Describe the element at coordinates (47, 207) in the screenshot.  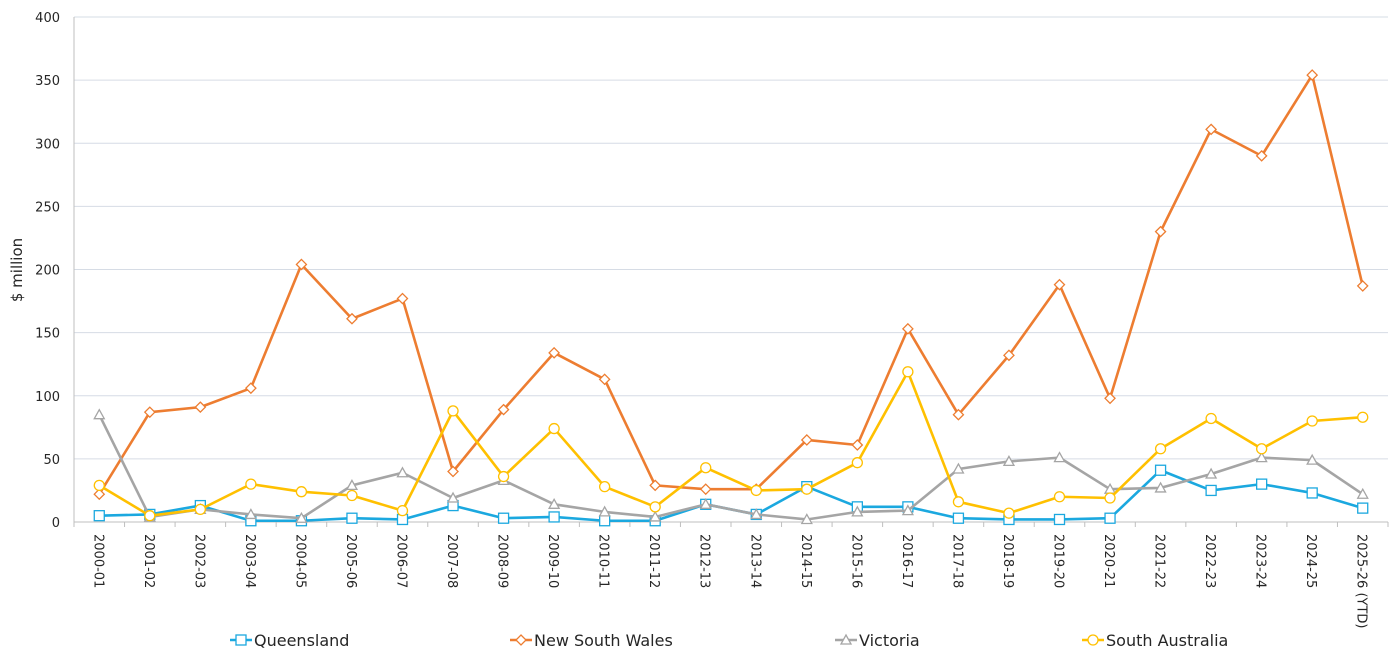
I see `y-tick-label: 250` at that location.